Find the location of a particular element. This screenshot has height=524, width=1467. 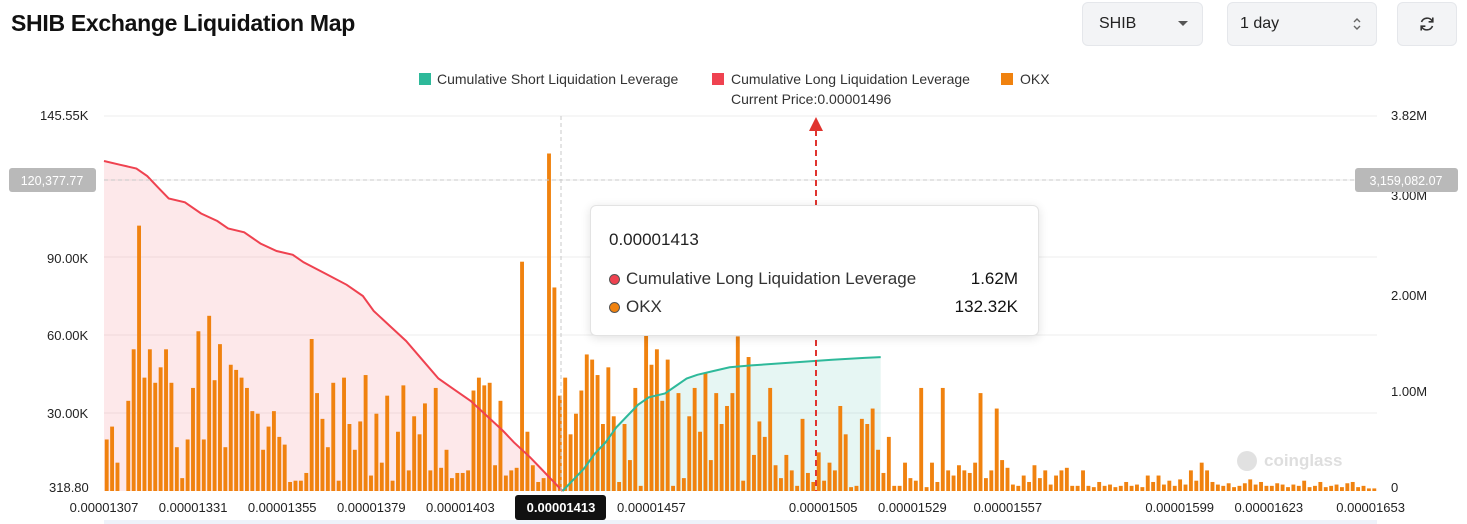

refresh-button is located at coordinates (1427, 24).